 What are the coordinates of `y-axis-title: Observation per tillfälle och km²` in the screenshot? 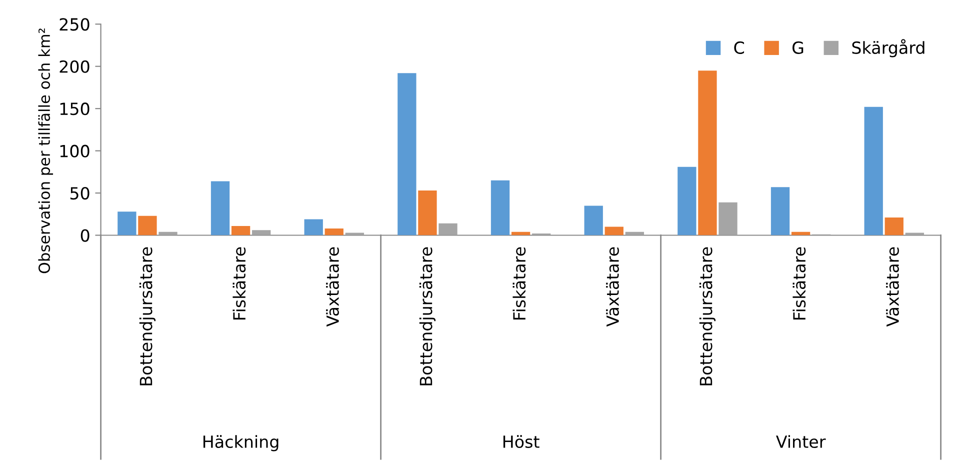 It's located at (46, 151).